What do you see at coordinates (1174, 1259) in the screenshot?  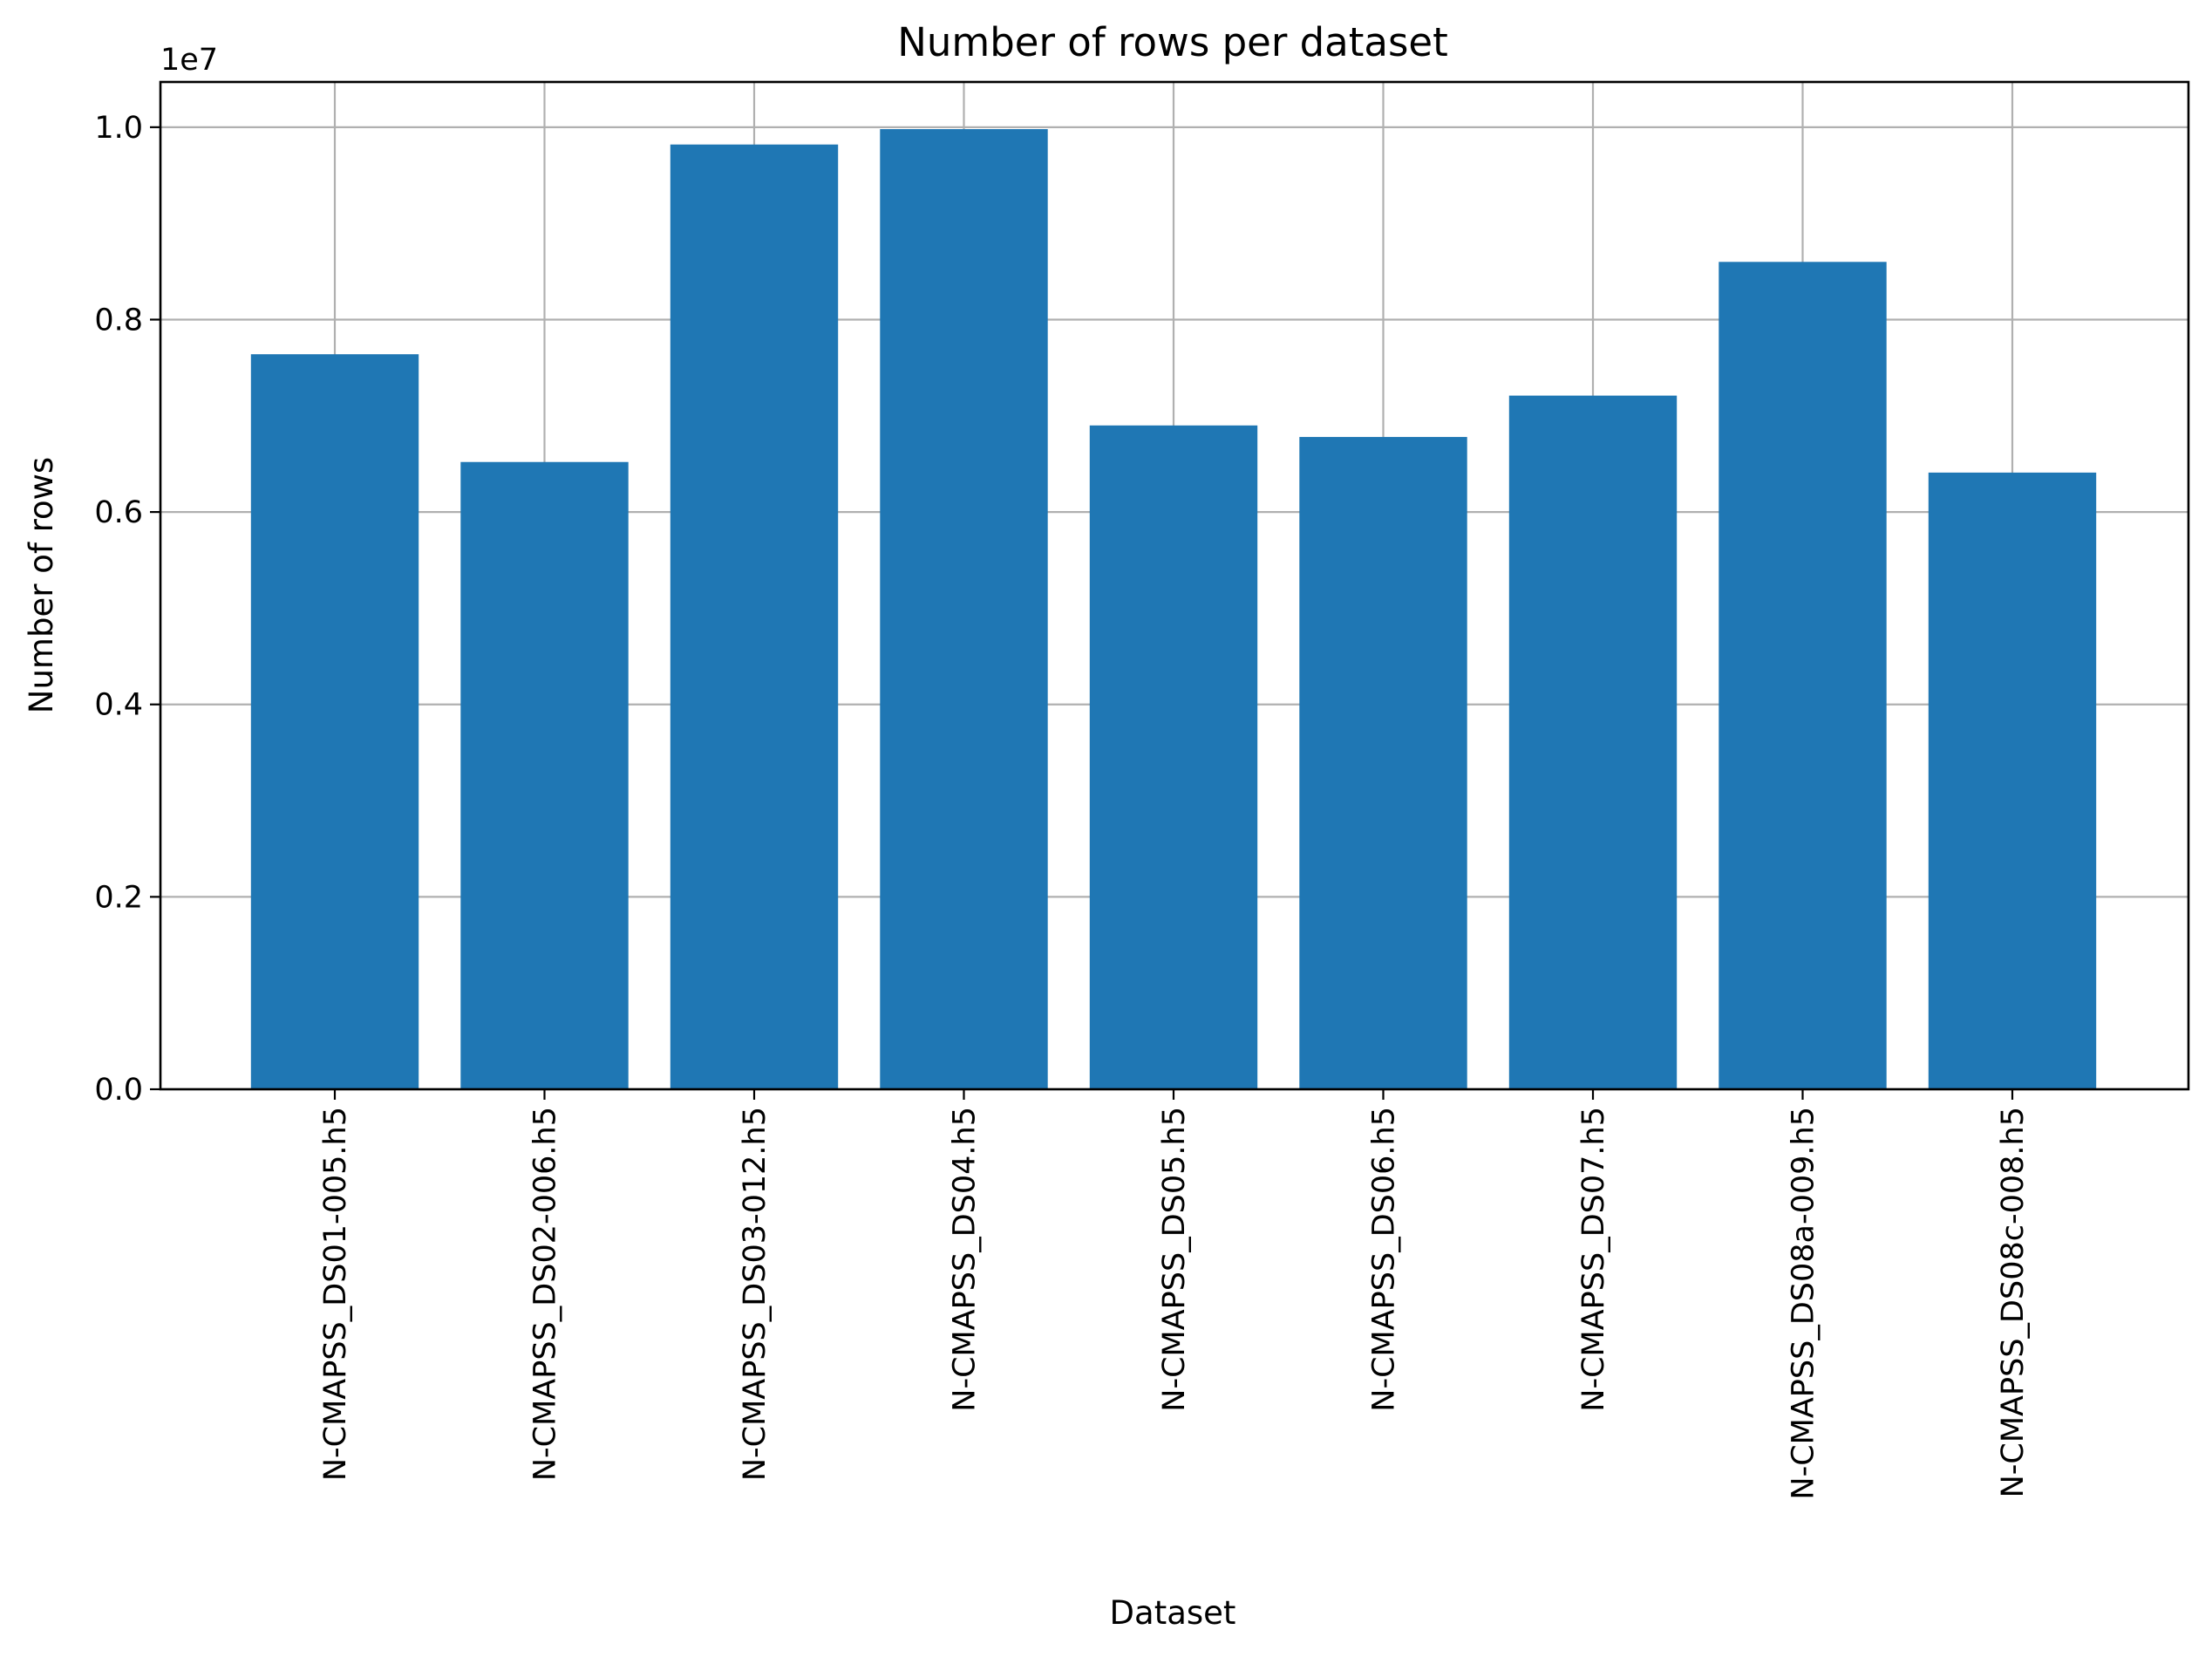 I see `x-tick-label: N-CMAPSS_DS05.h5` at bounding box center [1174, 1259].